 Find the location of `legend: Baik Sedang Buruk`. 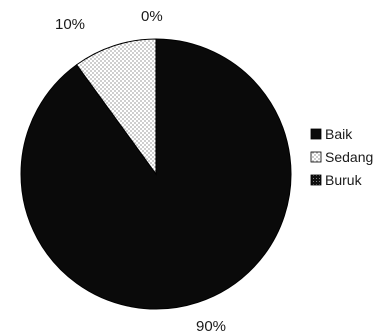

legend: Baik Sedang Buruk is located at coordinates (341, 157).